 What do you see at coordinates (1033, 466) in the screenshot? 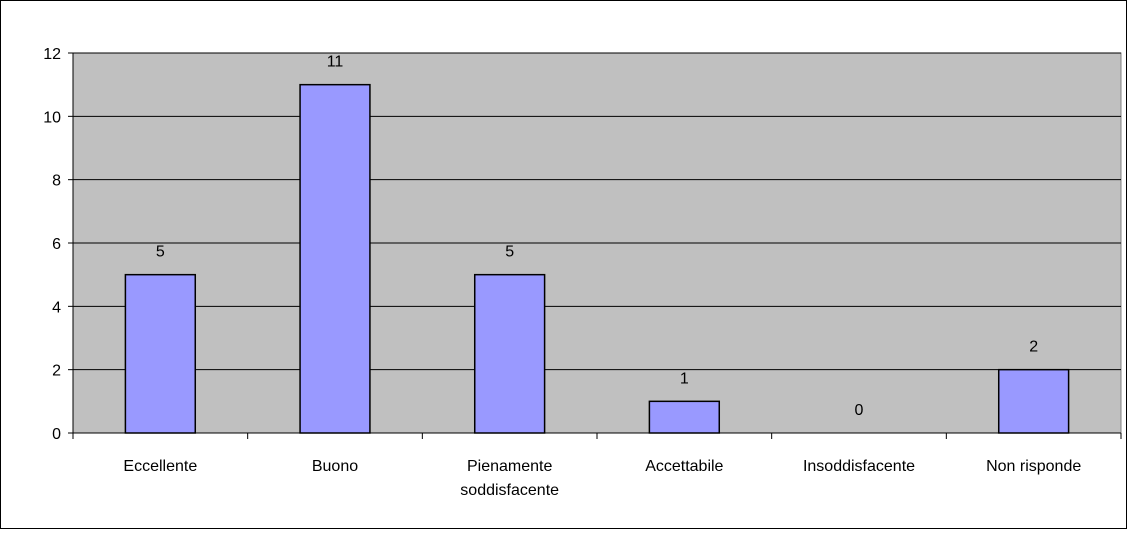
I see `x-tick-label: Non risponde` at bounding box center [1033, 466].